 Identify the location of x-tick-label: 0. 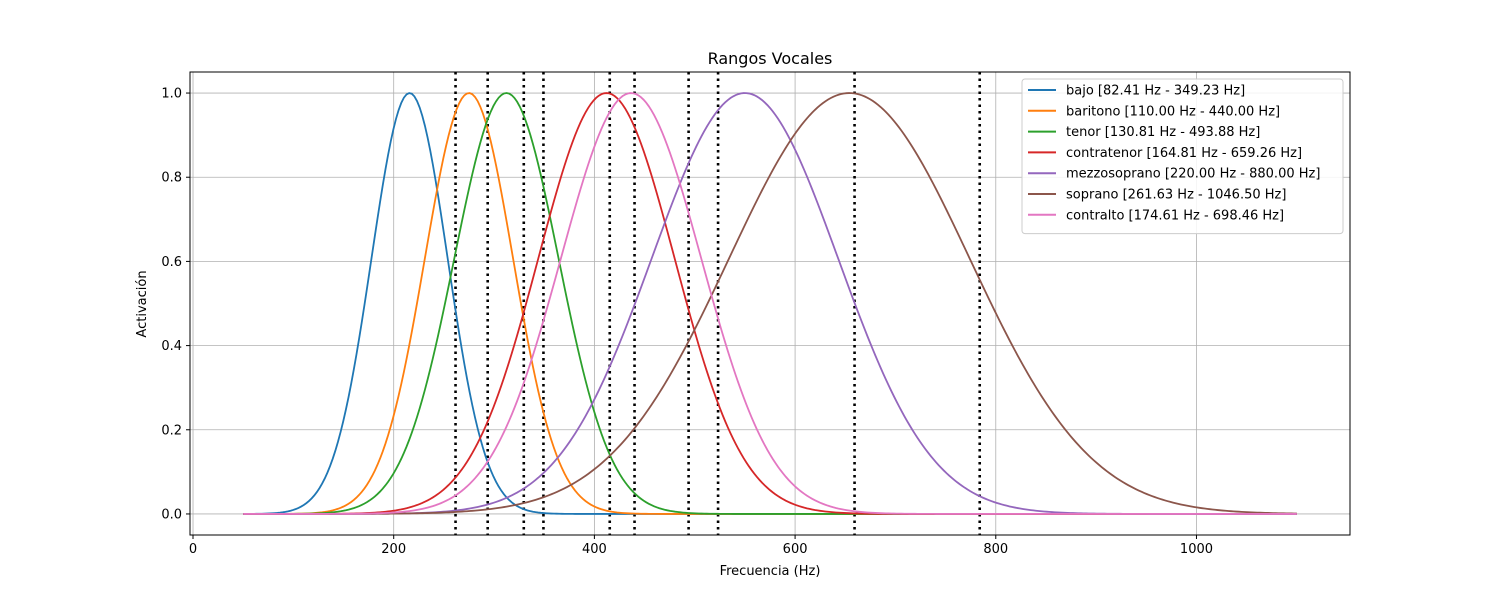
(193, 549).